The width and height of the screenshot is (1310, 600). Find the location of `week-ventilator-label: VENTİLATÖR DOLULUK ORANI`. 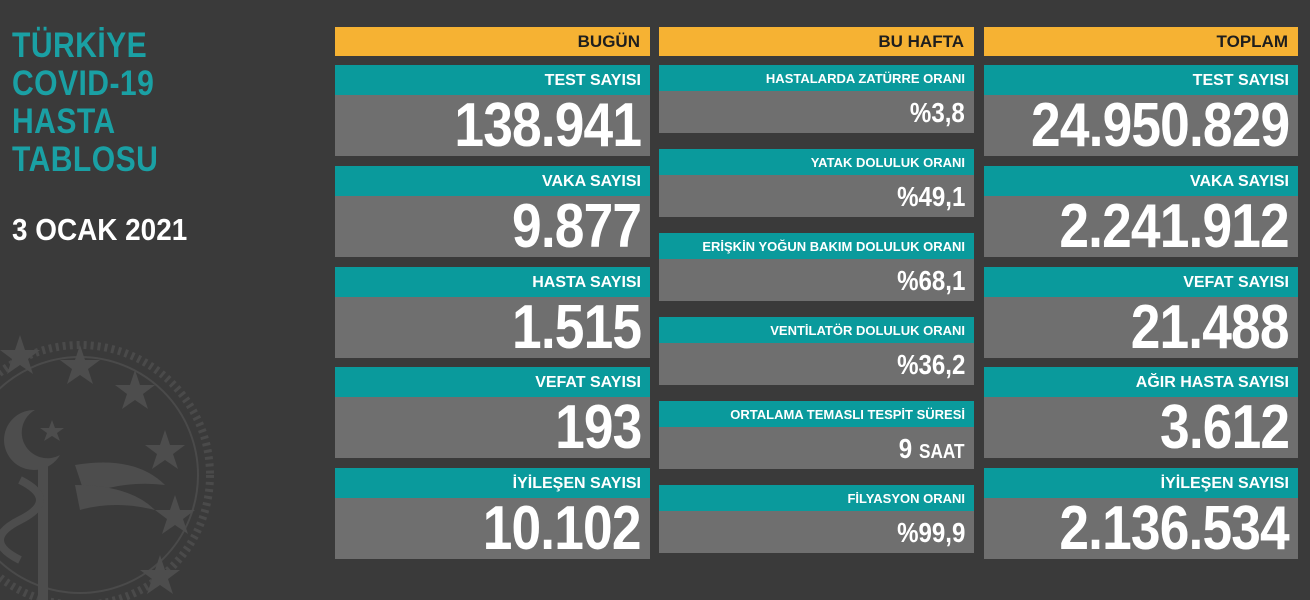

week-ventilator-label: VENTİLATÖR DOLULUK ORANI is located at coordinates (816, 330).